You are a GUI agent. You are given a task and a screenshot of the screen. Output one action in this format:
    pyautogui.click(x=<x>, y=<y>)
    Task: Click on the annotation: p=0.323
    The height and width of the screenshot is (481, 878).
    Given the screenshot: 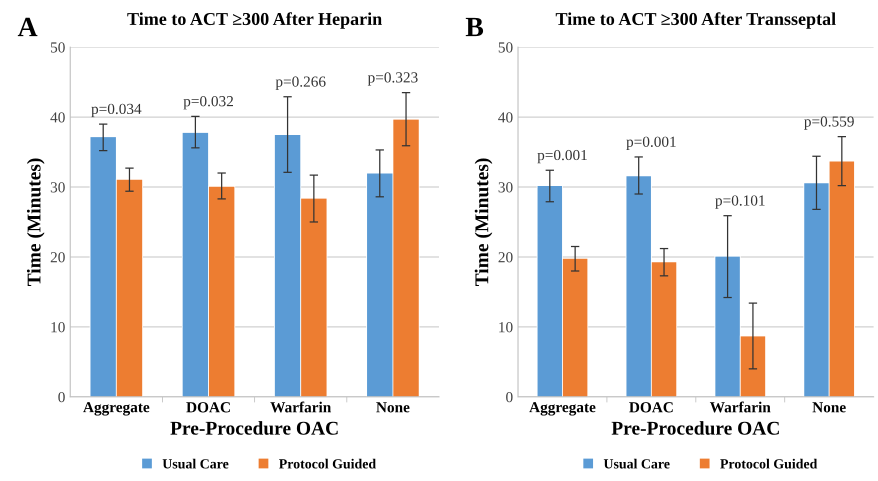 What is the action you would take?
    pyautogui.click(x=393, y=79)
    